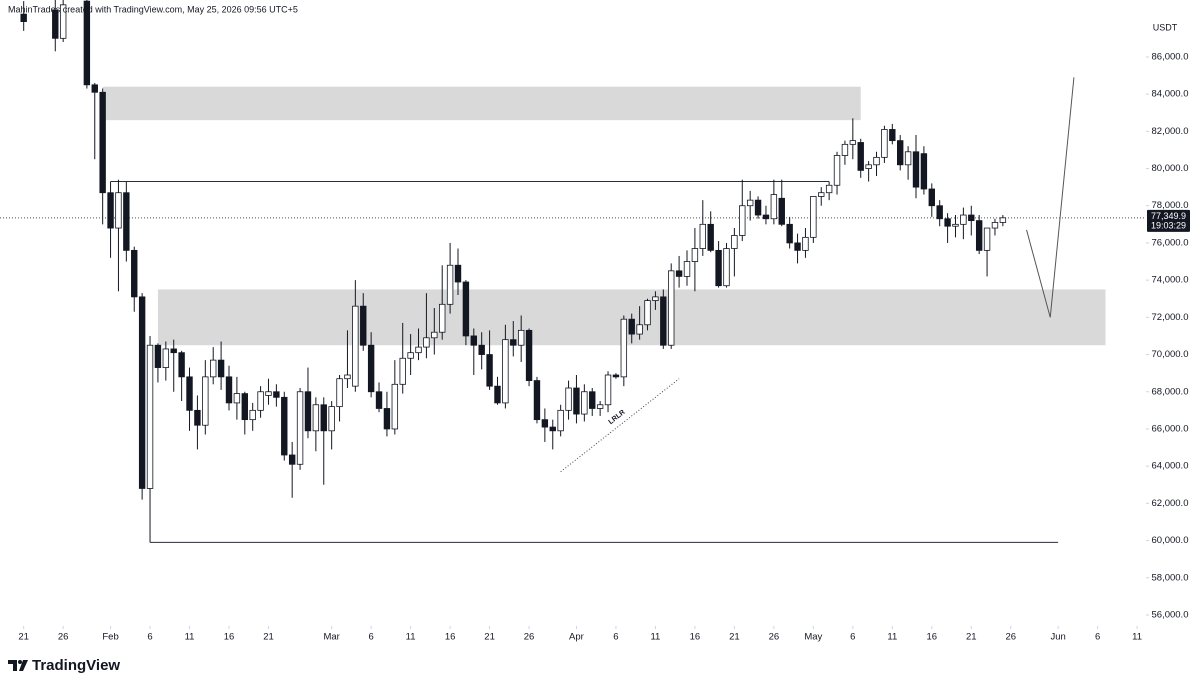 The width and height of the screenshot is (1199, 690). I want to click on y-tick-label: 56,000.0, so click(1170, 614).